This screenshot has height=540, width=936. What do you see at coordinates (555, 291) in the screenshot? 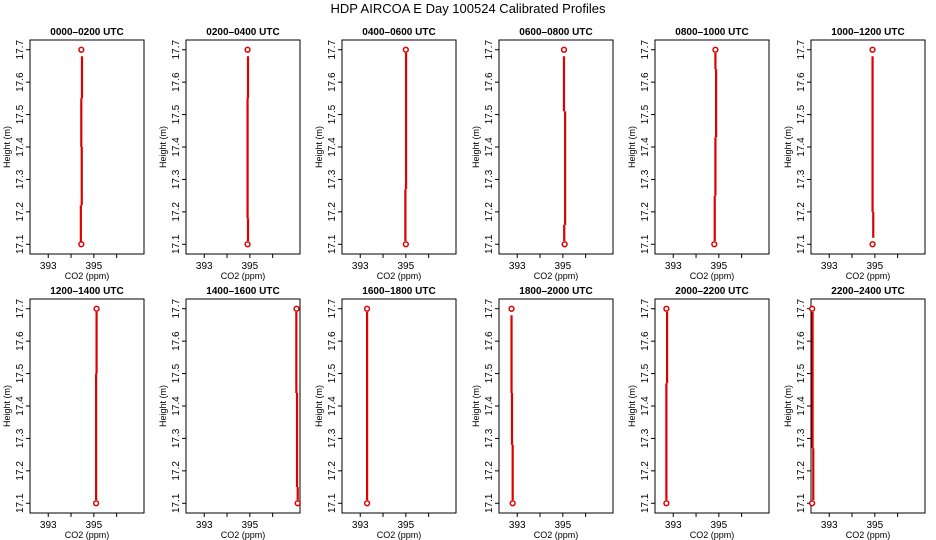
I see `panel-title: 1800–2000 UTC` at bounding box center [555, 291].